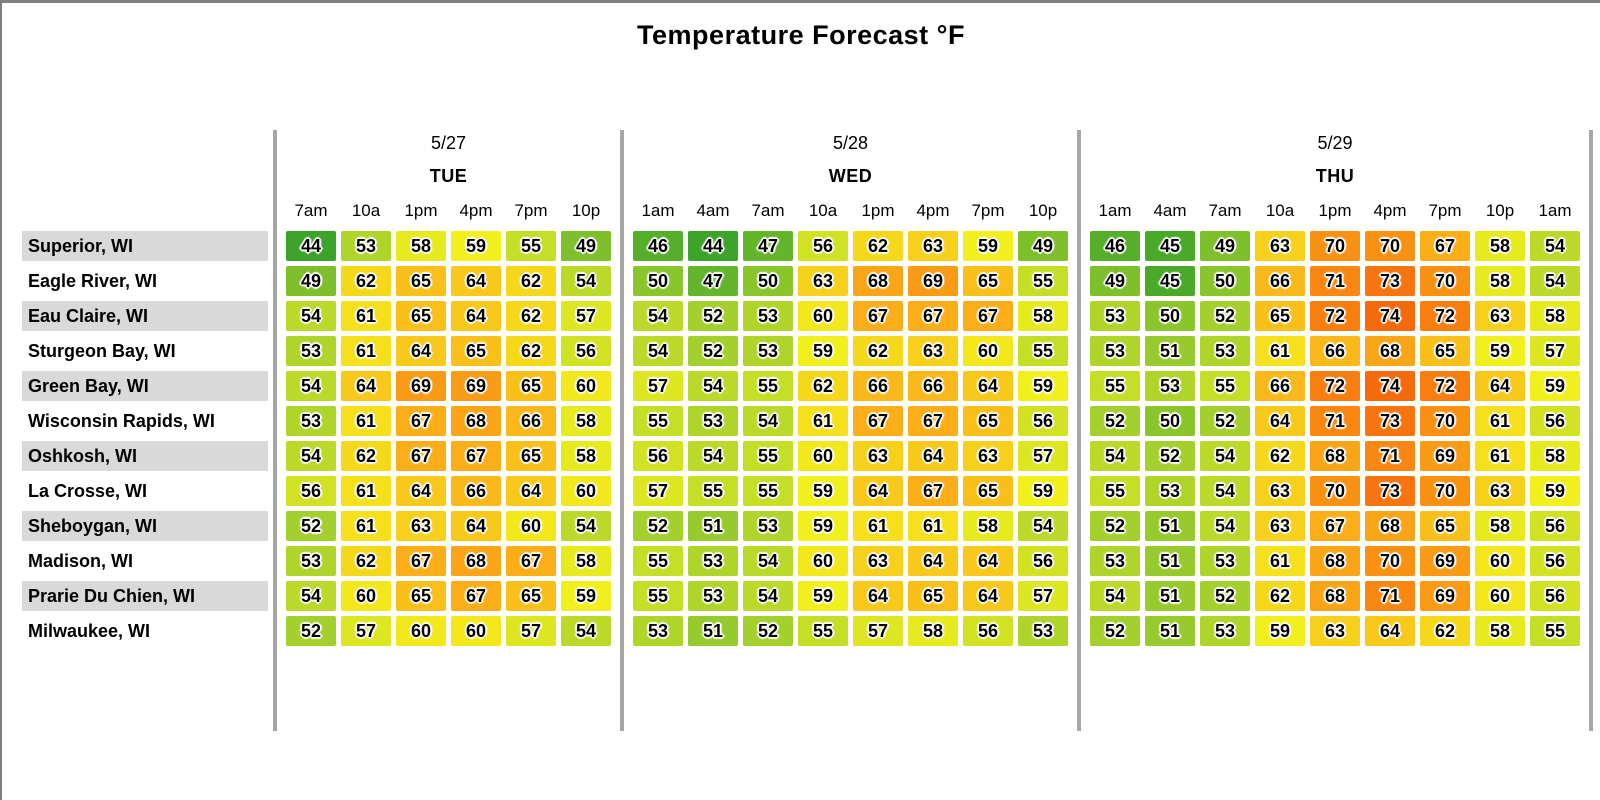 The image size is (1600, 800). I want to click on time-label: 10p, so click(1500, 210).